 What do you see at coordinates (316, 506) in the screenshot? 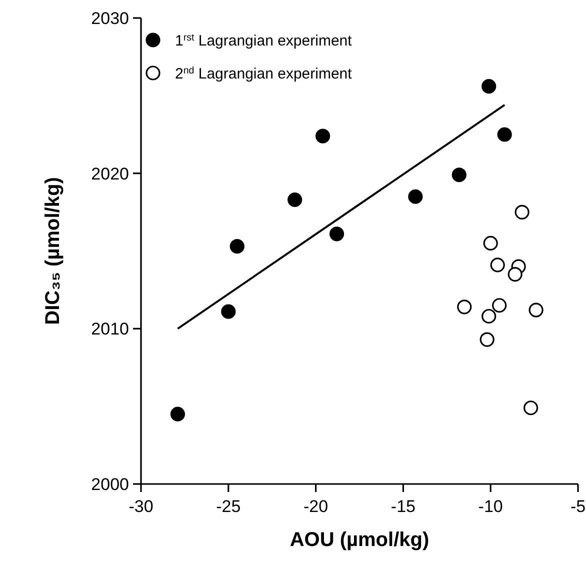
I see `x-tick-label: -20` at bounding box center [316, 506].